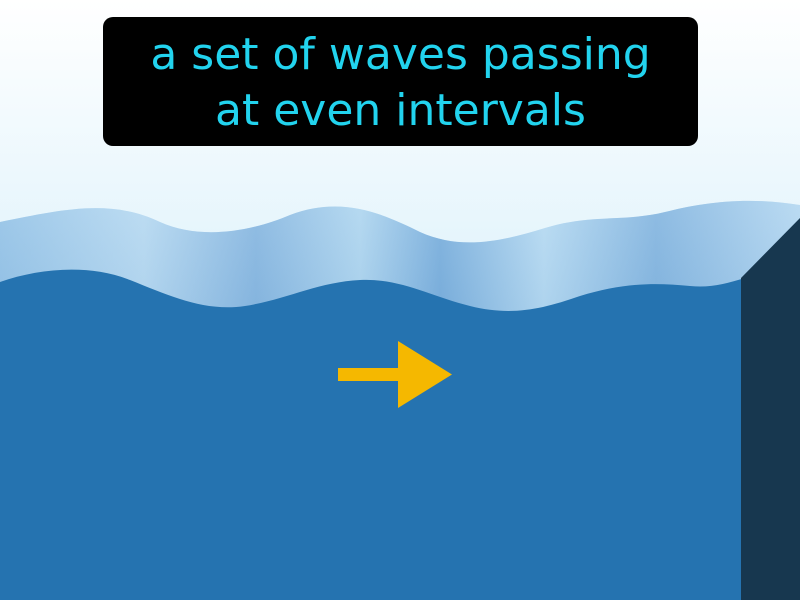 The height and width of the screenshot is (600, 800). I want to click on caption-line-1: a set of waves passing, so click(400, 55).